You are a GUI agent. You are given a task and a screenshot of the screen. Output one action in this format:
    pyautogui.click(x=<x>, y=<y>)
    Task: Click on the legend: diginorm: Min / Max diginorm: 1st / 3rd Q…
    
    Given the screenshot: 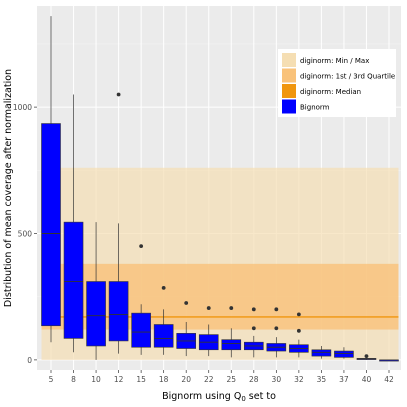 What is the action you would take?
    pyautogui.click(x=337, y=83)
    